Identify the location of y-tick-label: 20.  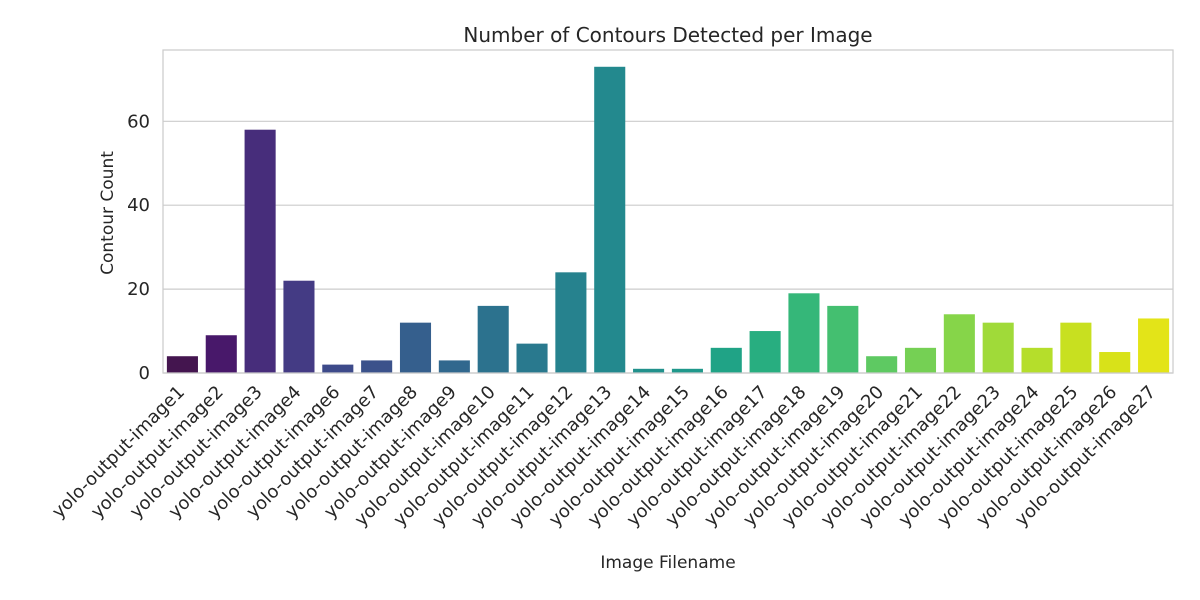
(138, 289).